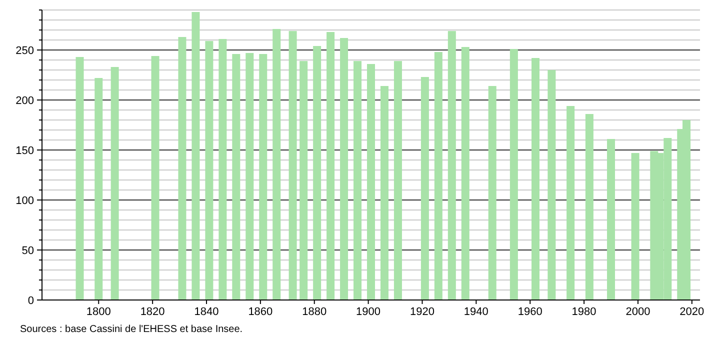 This screenshot has height=340, width=710. Describe the element at coordinates (31, 300) in the screenshot. I see `y-tick-label: 0` at that location.